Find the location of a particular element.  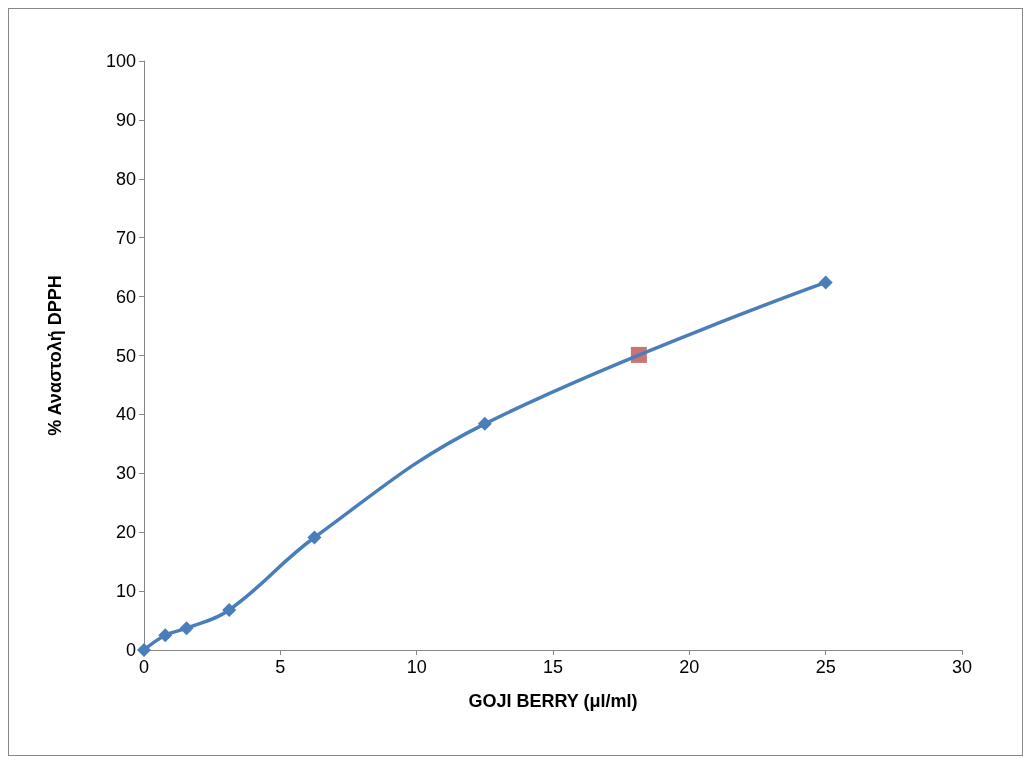

x-tick-label: 10 is located at coordinates (416, 667).